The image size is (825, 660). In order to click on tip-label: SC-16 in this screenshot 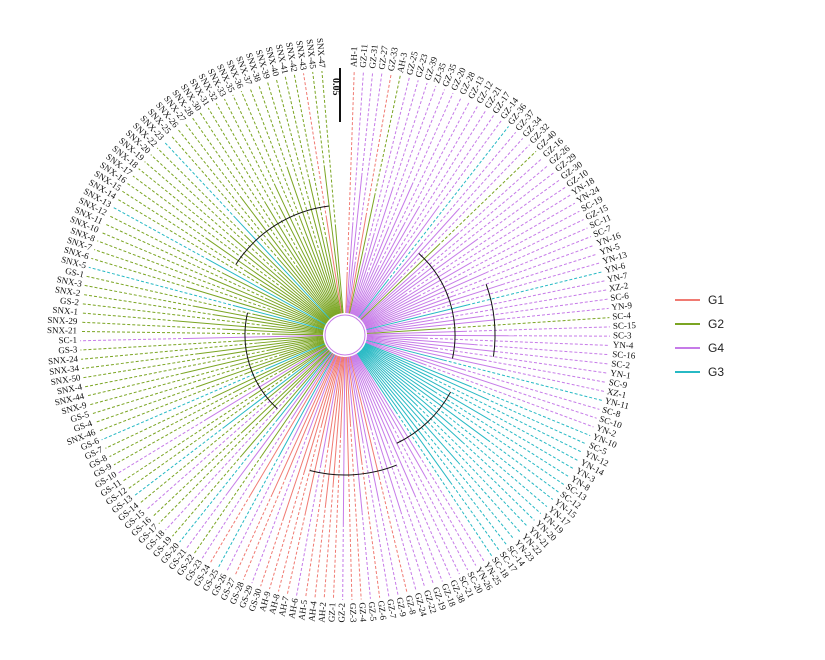, I will do `click(624, 355)`.